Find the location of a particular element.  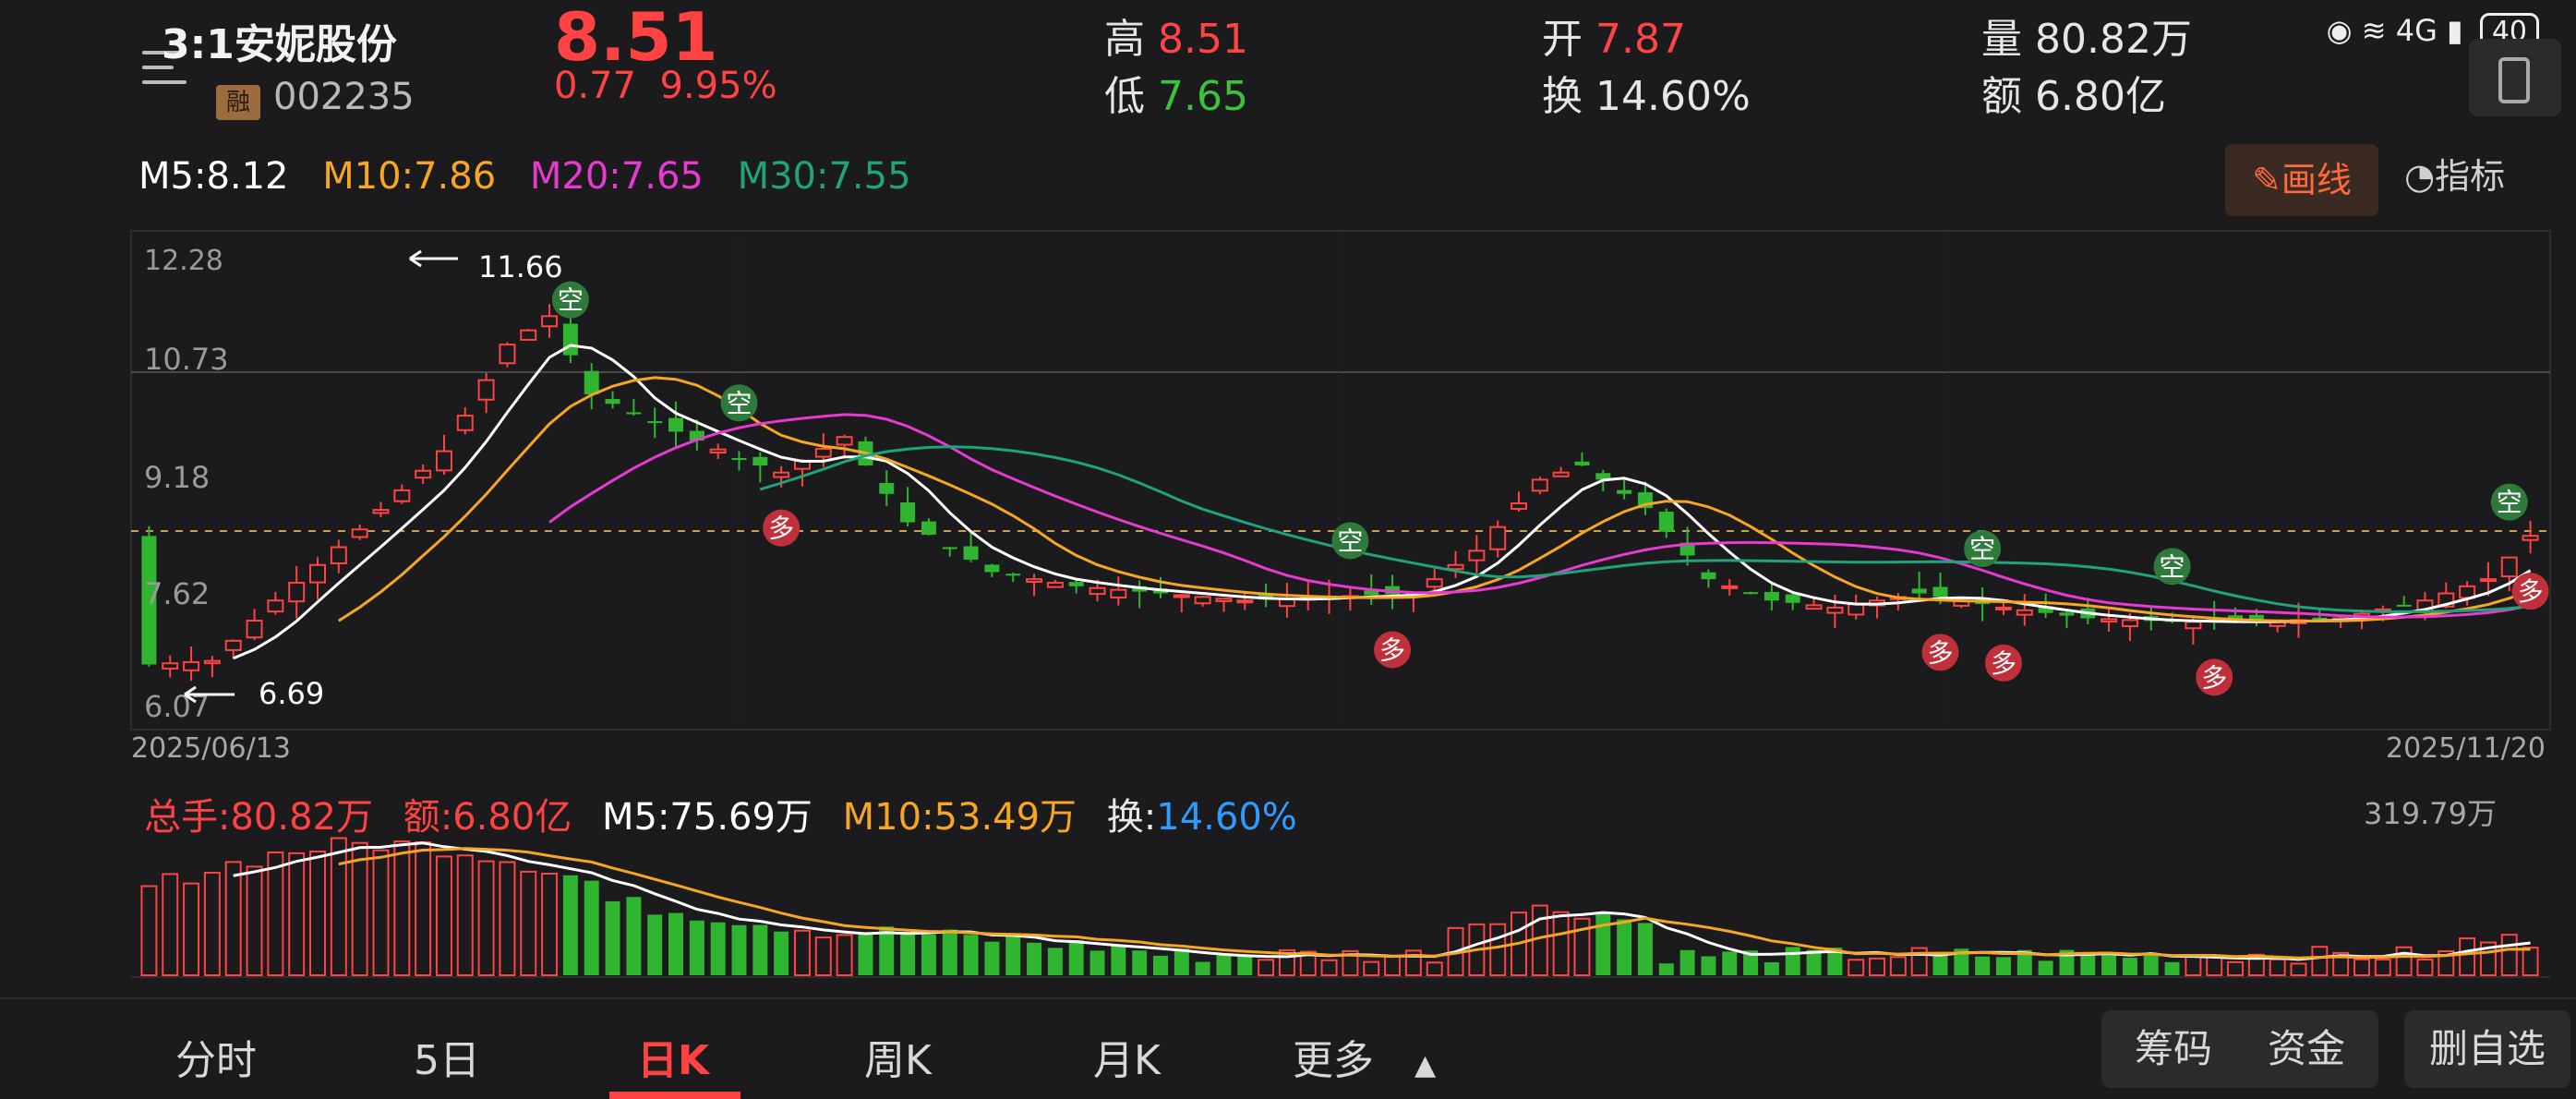

tab-more: 更多 ▲ is located at coordinates (1365, 1060).